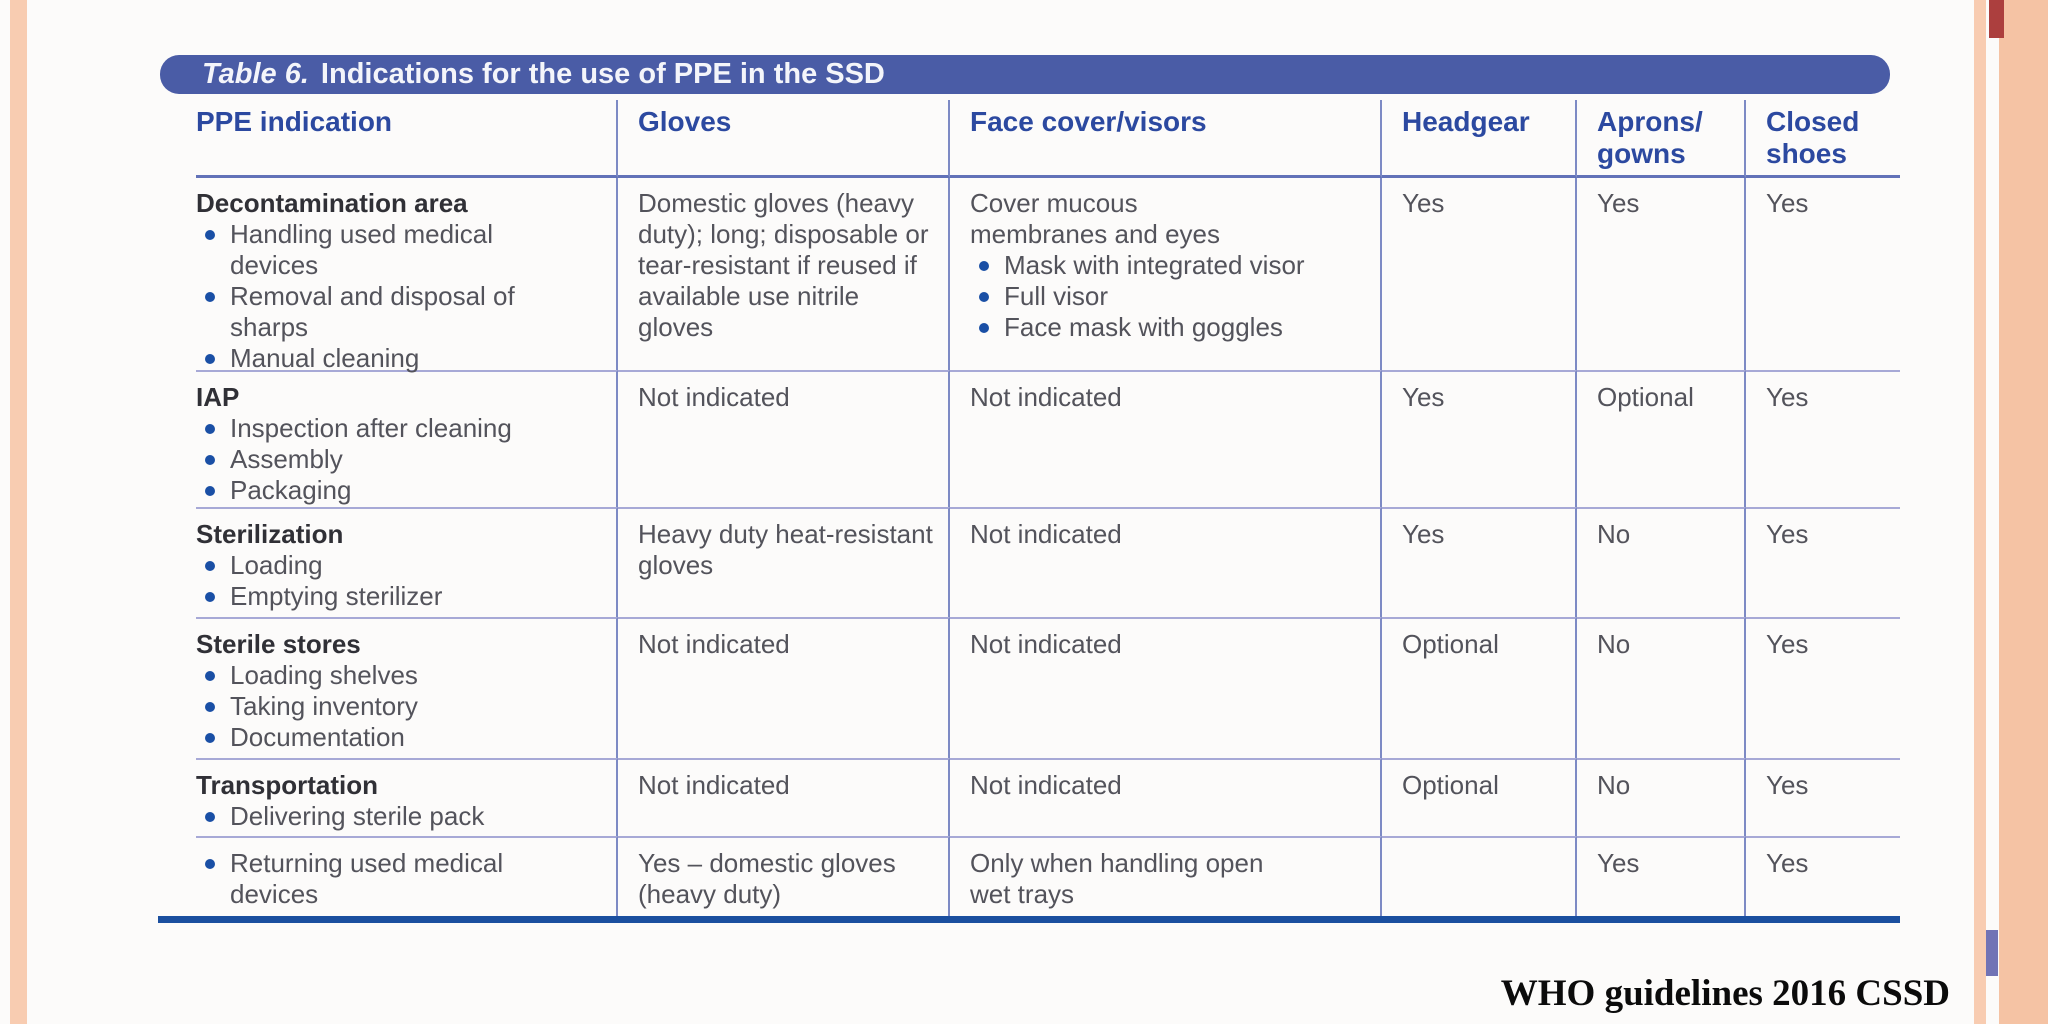 The height and width of the screenshot is (1024, 2048). Describe the element at coordinates (1813, 121) in the screenshot. I see `column-header-label: Closed` at that location.